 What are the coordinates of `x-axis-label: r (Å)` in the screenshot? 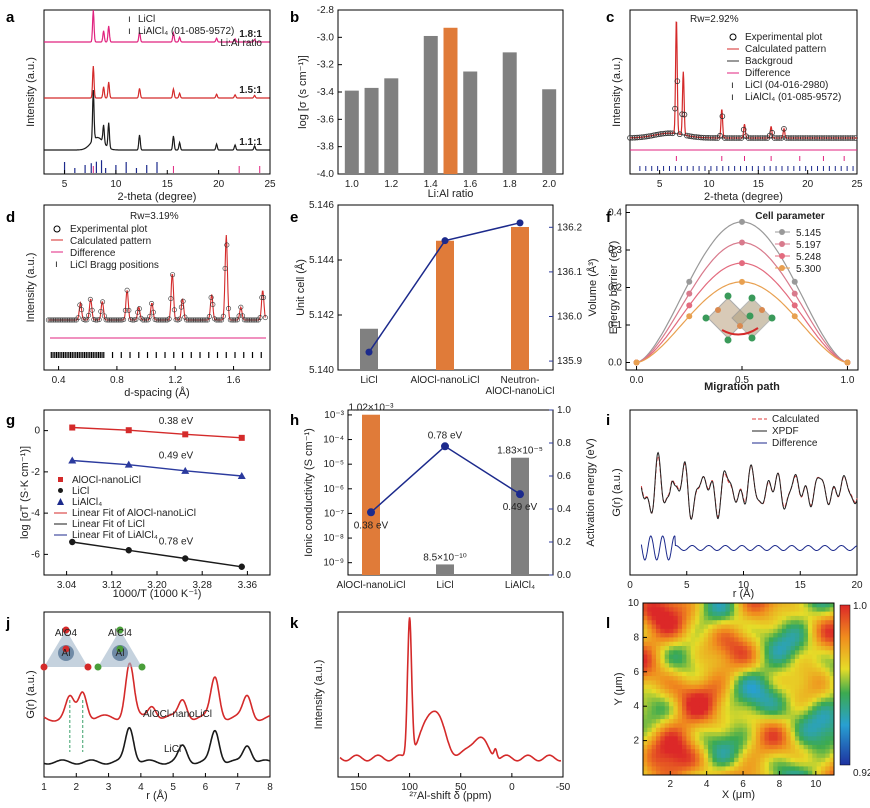 It's located at (156, 795).